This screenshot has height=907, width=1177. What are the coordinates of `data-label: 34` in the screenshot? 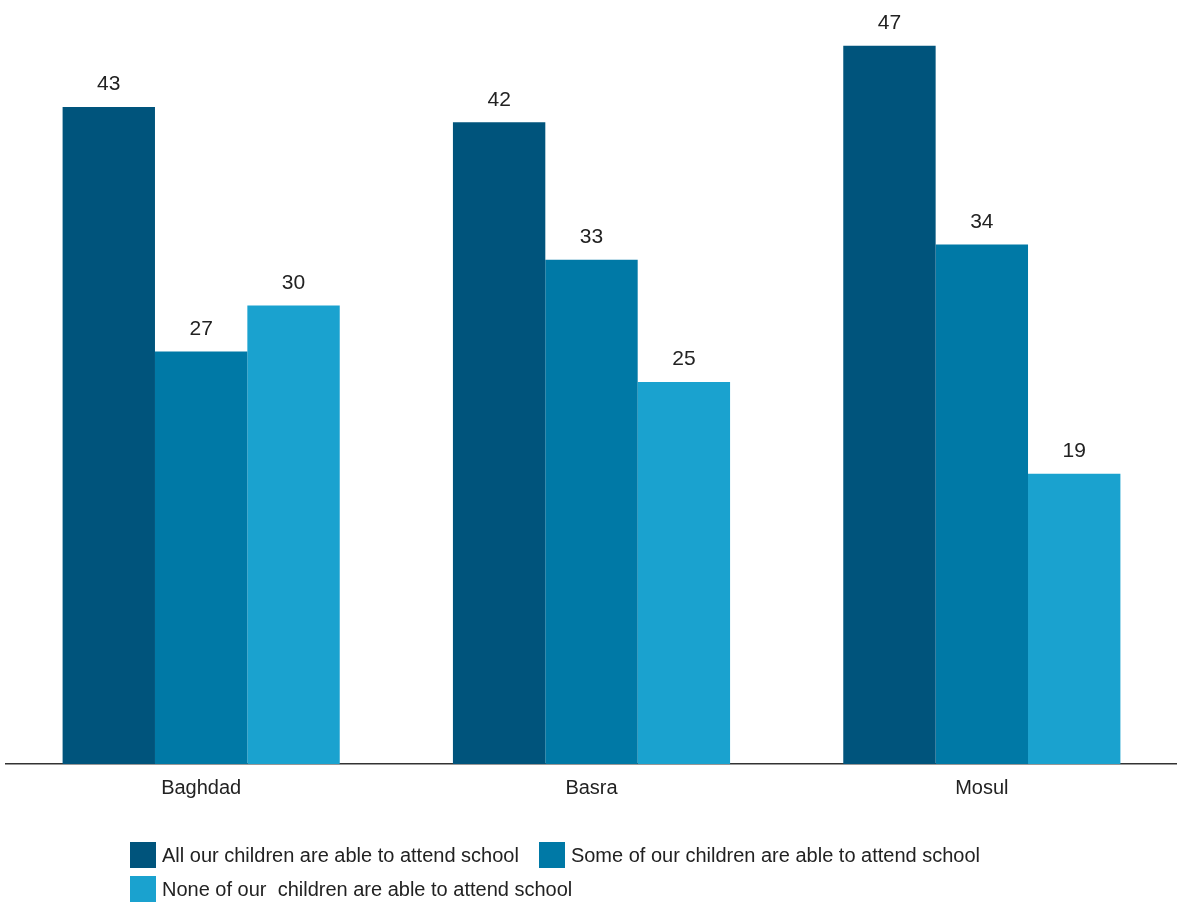 It's located at (982, 220).